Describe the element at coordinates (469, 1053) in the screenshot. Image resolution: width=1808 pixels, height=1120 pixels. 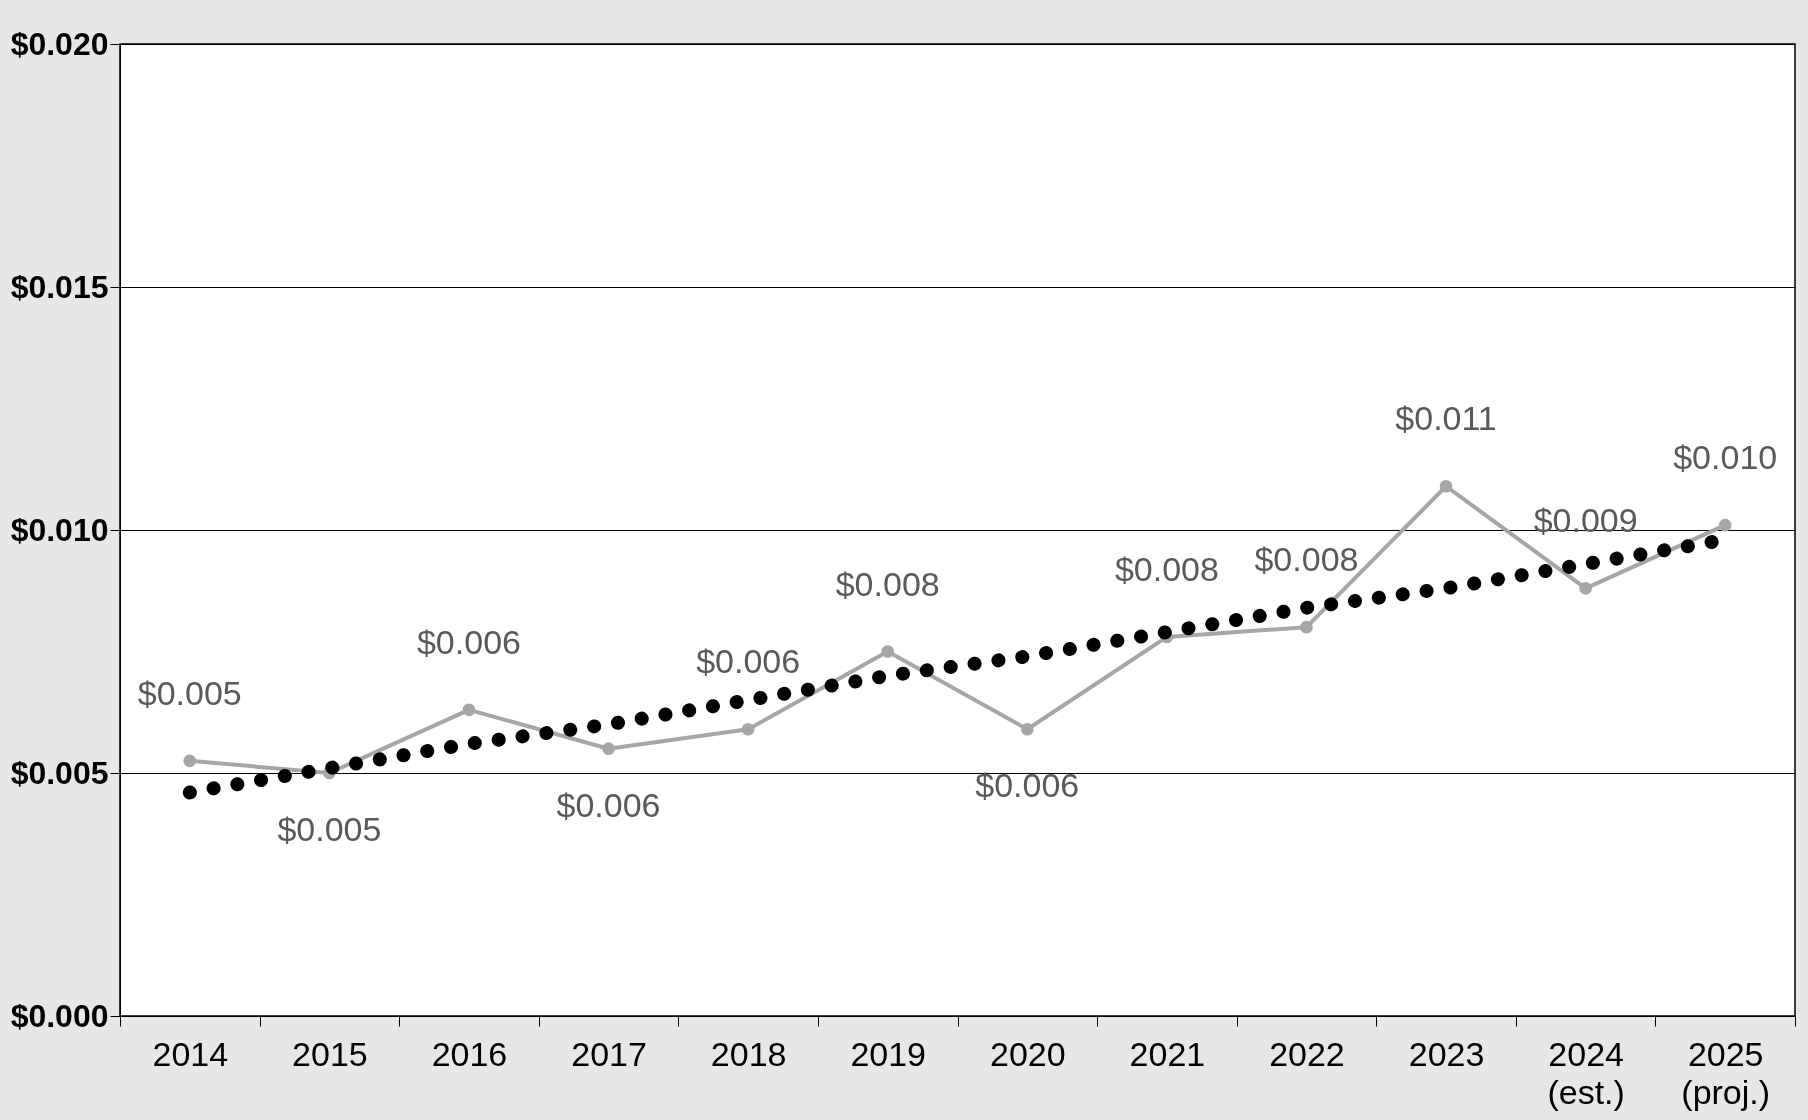
I see `x-tick-label: 2016` at that location.